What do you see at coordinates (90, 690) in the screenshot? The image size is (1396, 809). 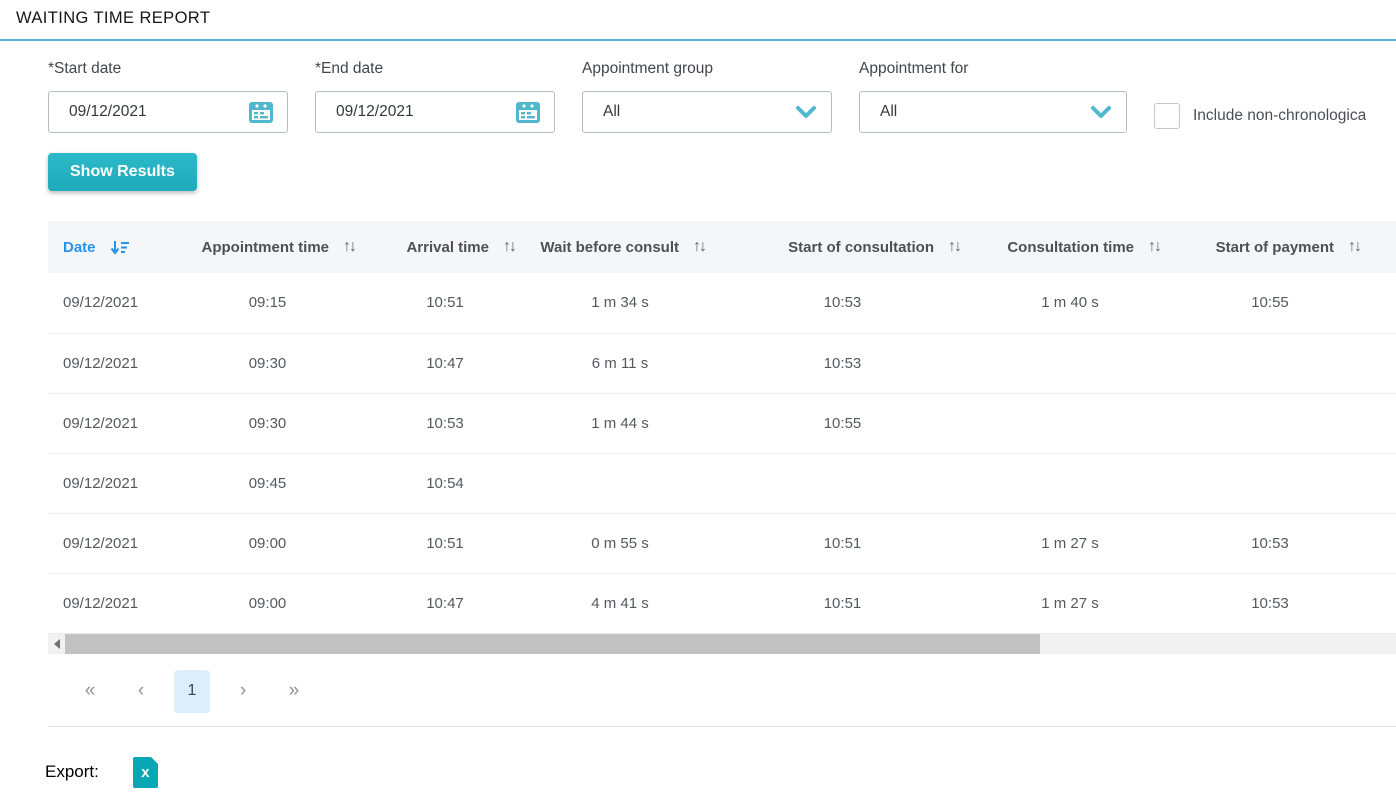 I see `pagination-first-button: «` at bounding box center [90, 690].